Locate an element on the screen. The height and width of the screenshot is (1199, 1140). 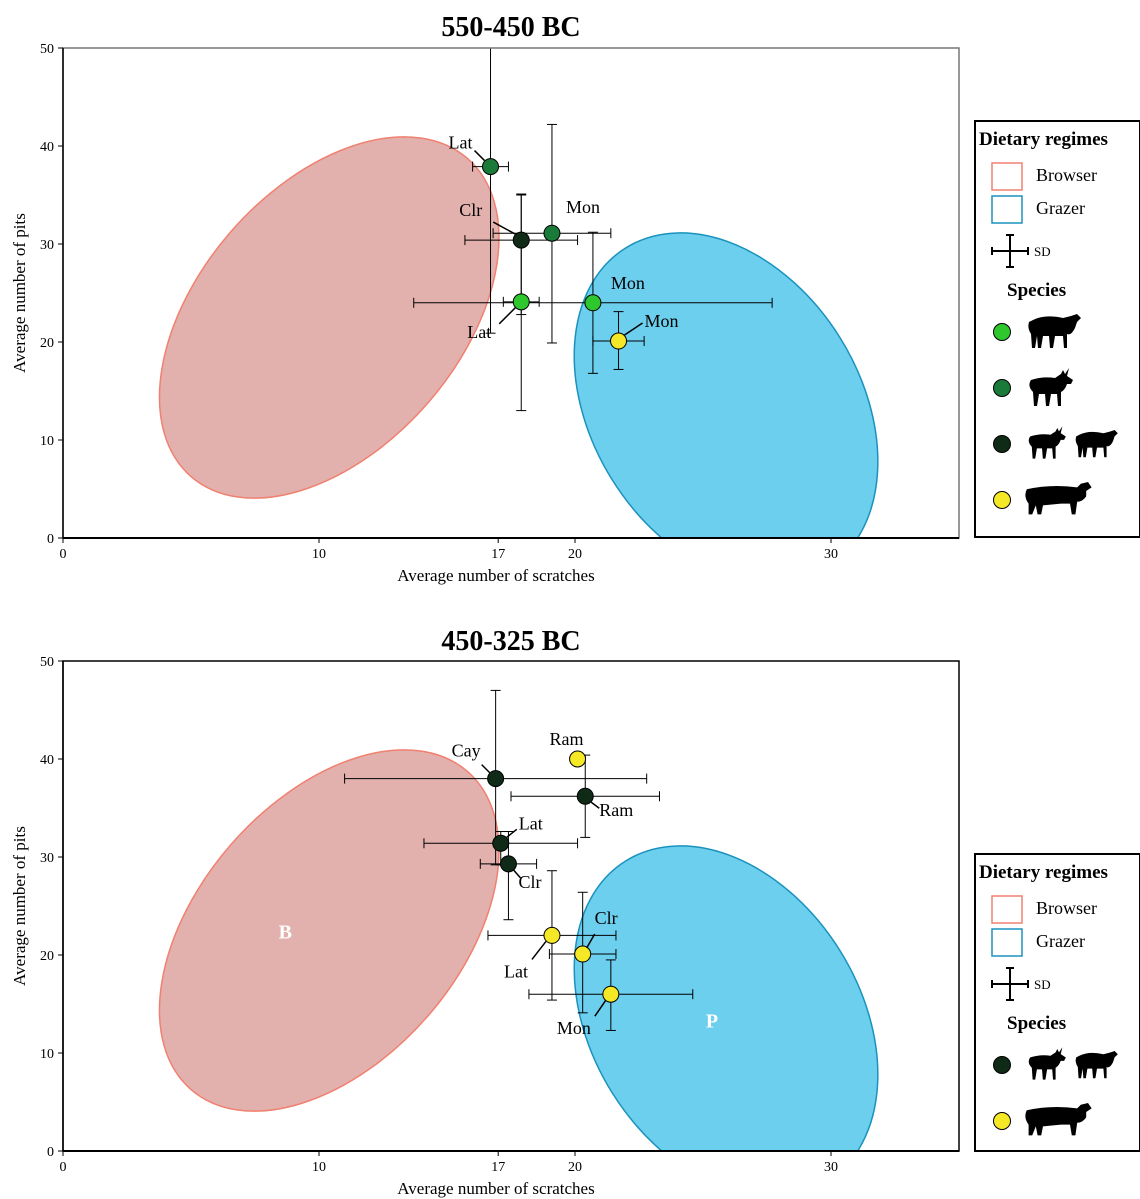
x-tick-label: 10 is located at coordinates (319, 1167).